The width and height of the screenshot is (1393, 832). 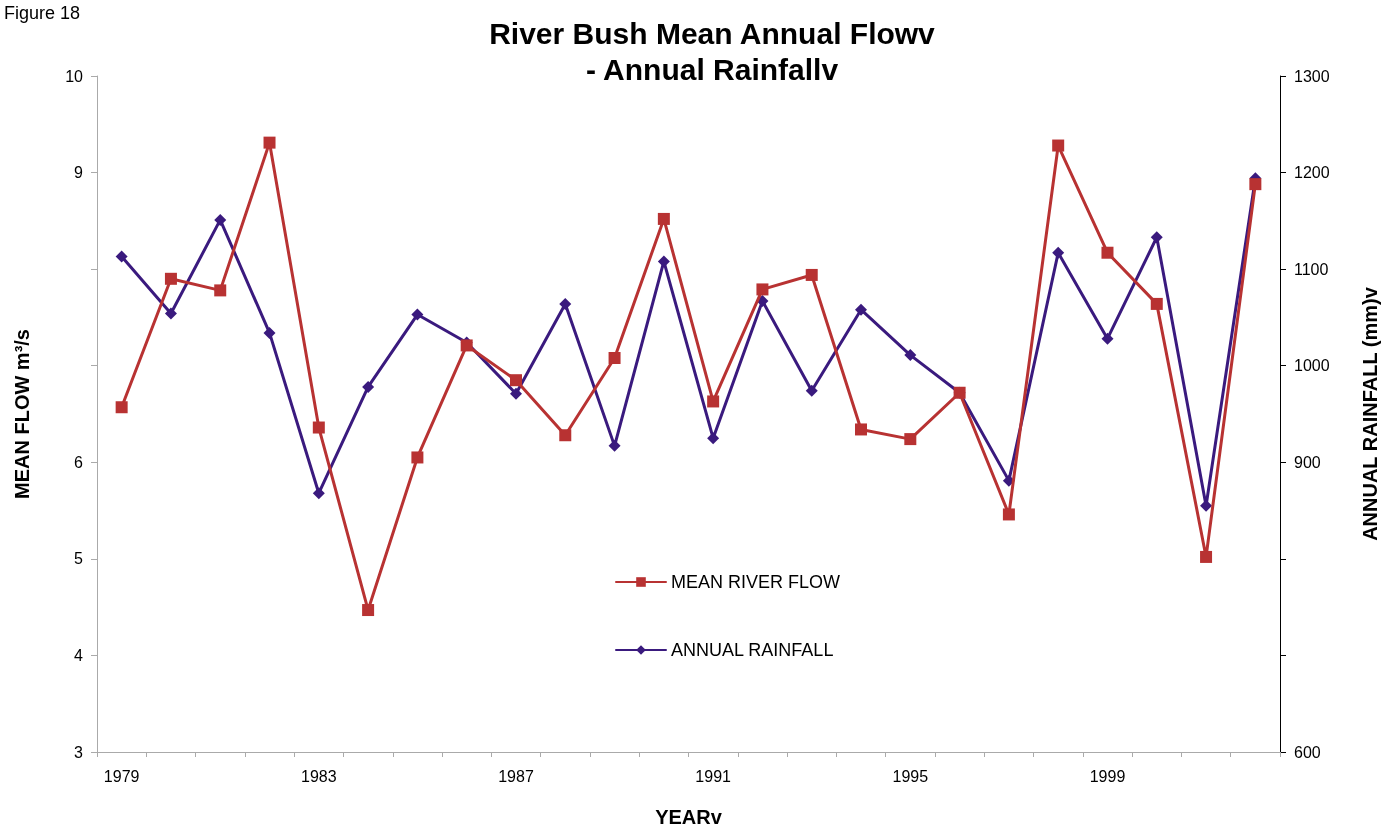 I want to click on x-tick-label: 1999, so click(x=1107, y=776).